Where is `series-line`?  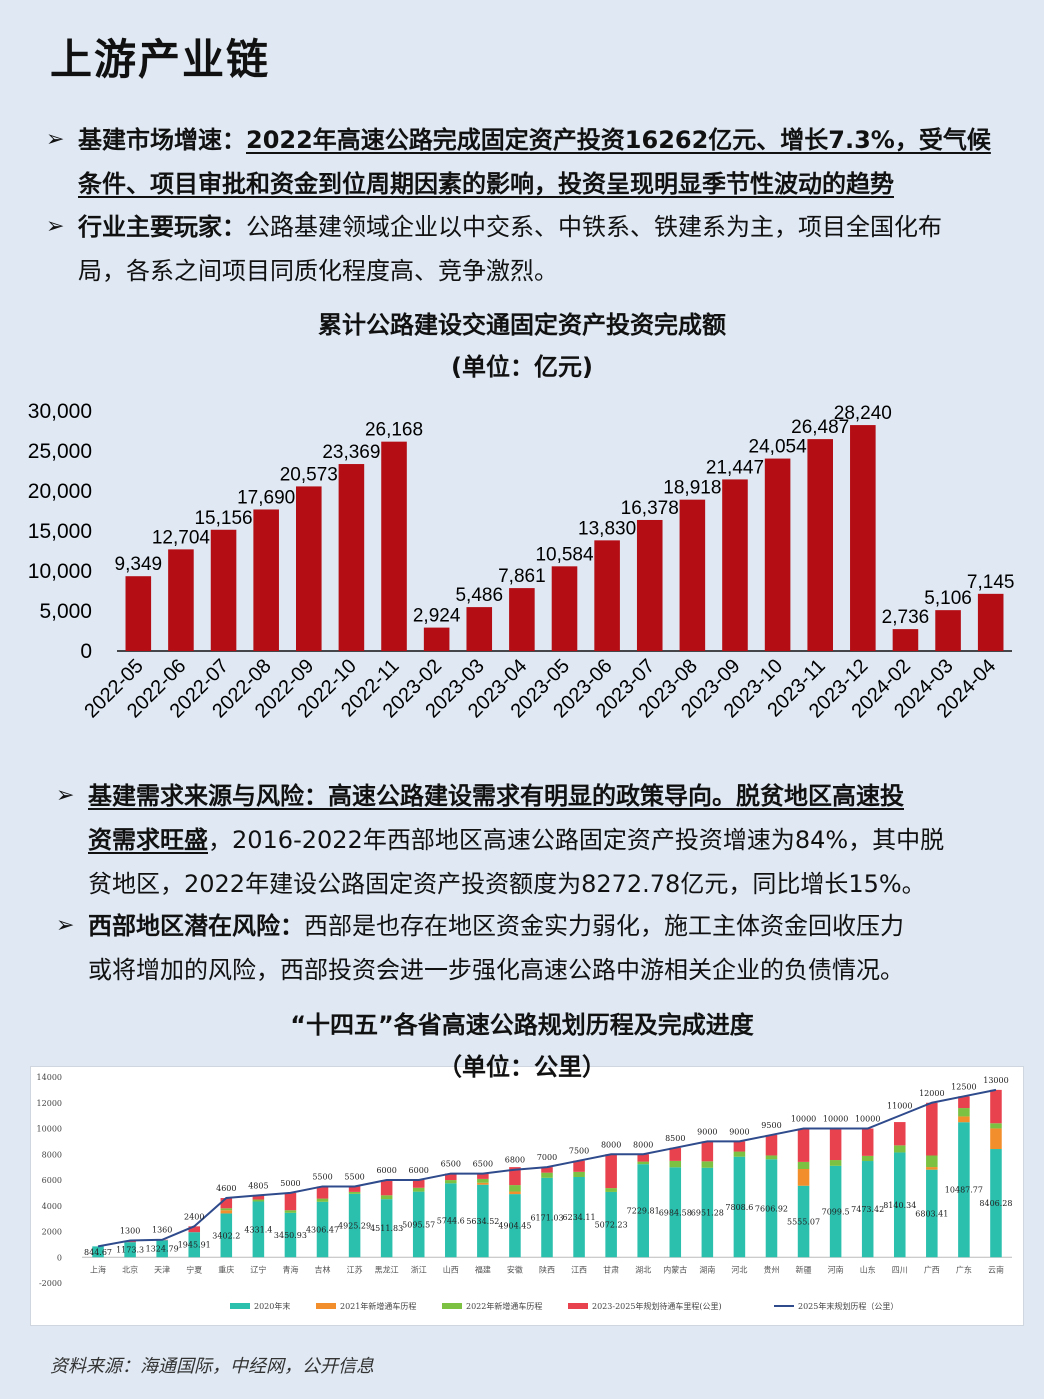 series-line is located at coordinates (547, 1168).